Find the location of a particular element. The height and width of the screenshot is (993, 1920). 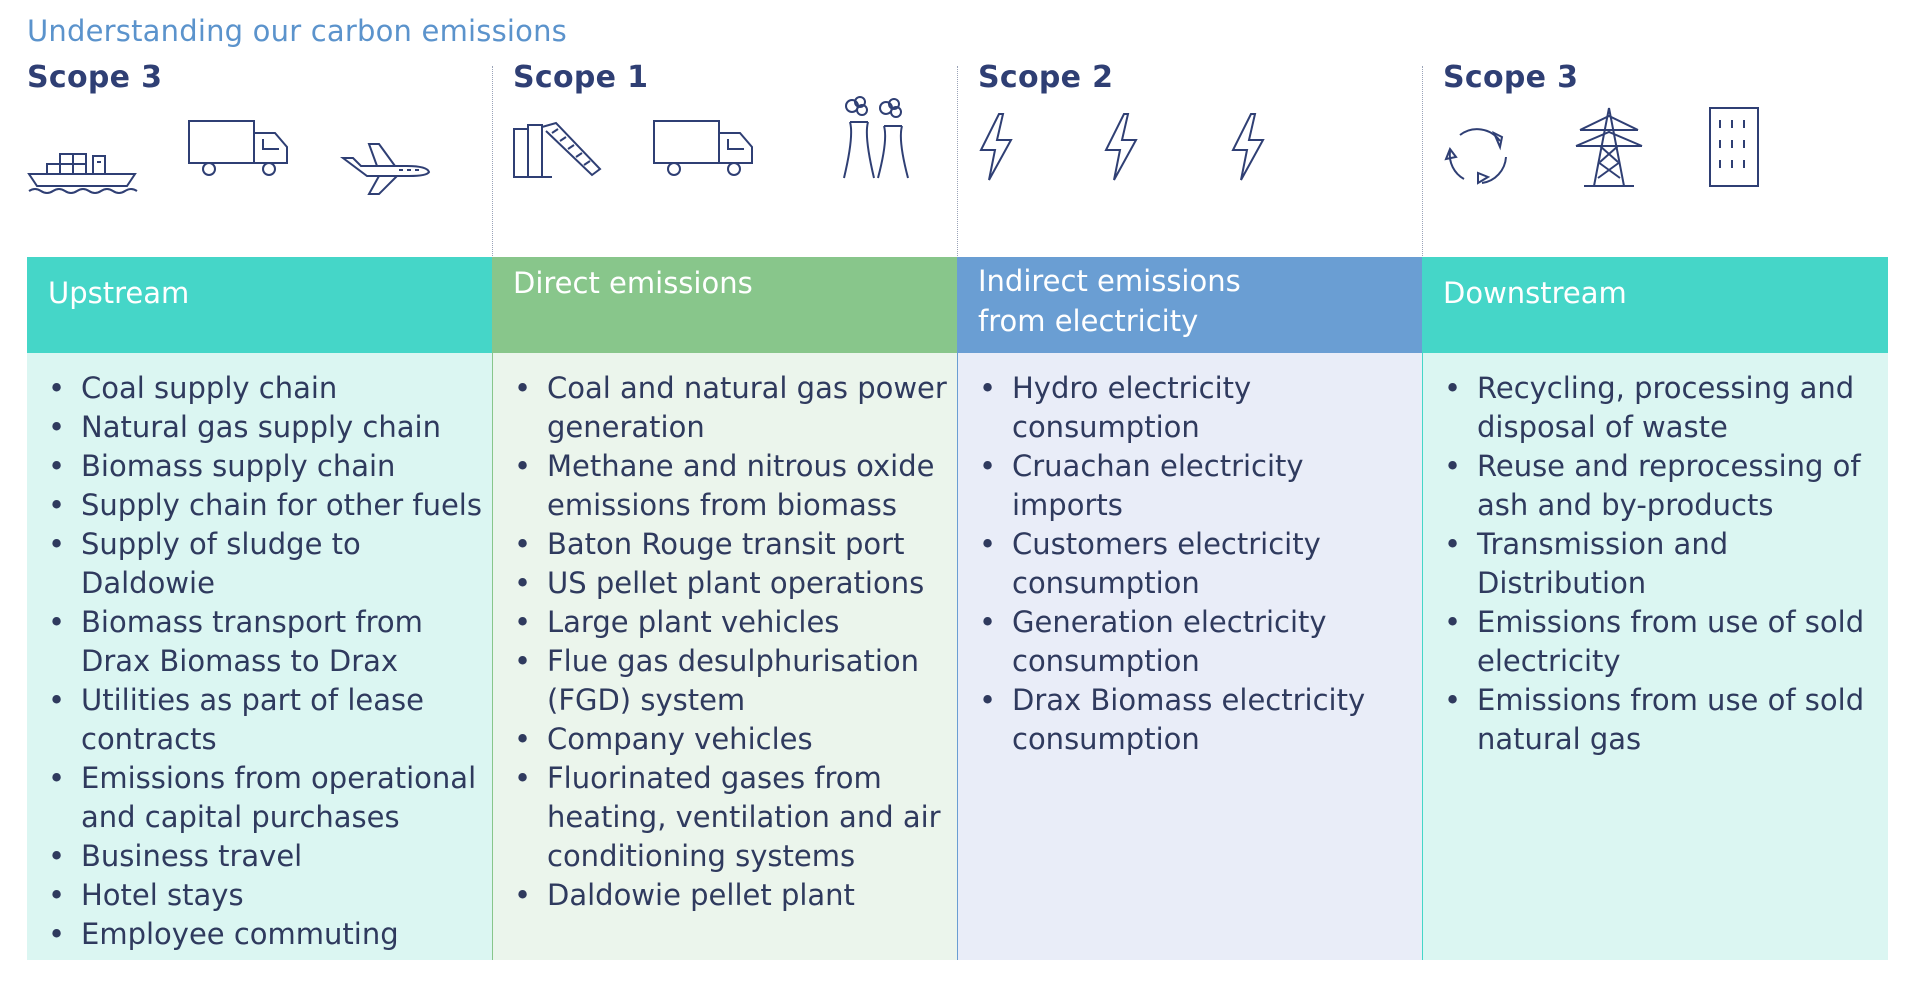

list-item: Supply of sludge to Daldowie is located at coordinates (259, 564).